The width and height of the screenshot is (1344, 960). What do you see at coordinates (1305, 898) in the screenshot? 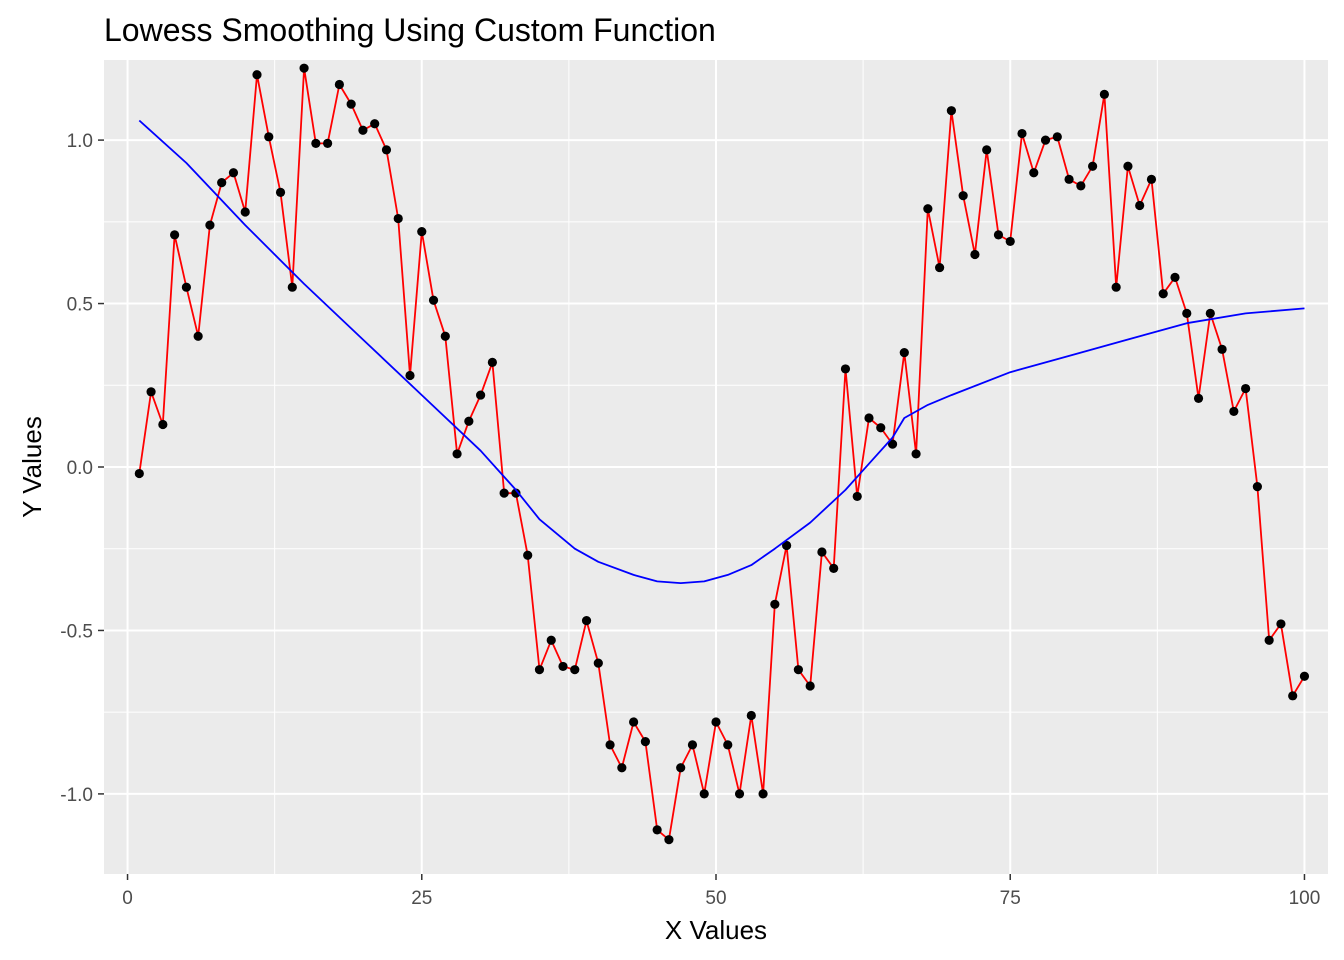
I see `x-tick-label: 100` at bounding box center [1305, 898].